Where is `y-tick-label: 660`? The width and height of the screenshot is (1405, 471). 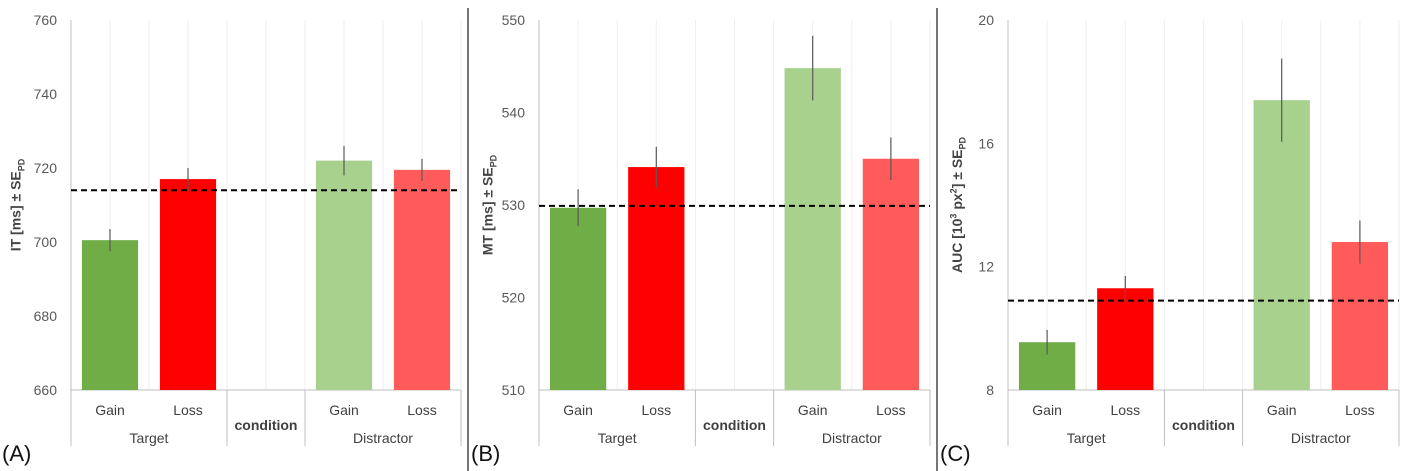
y-tick-label: 660 is located at coordinates (46, 390).